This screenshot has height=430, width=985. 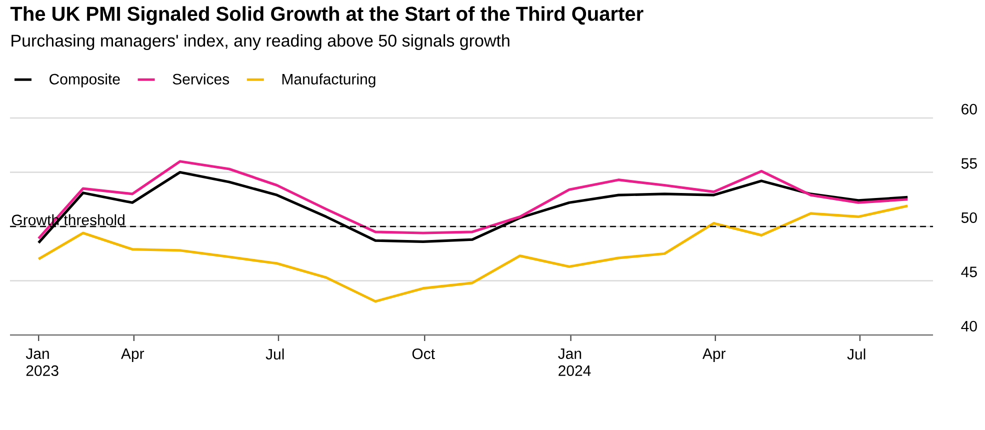 I want to click on x-tick-label: Jan 2023, so click(x=42, y=362).